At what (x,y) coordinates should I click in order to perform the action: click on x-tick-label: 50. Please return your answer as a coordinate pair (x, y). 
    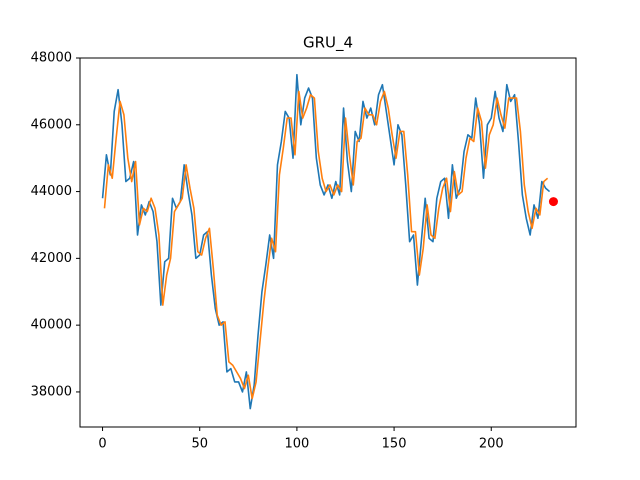
    Looking at the image, I should click on (199, 444).